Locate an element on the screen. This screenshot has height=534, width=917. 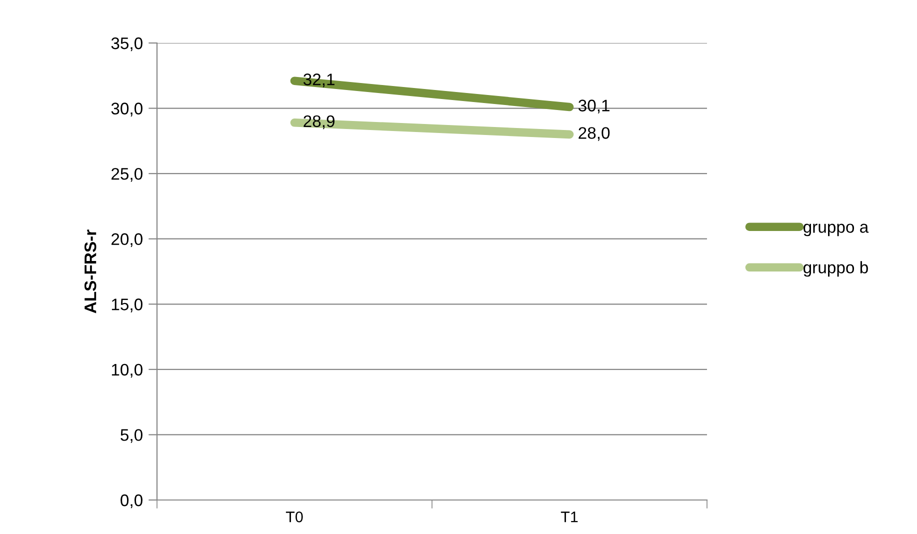
y-tick-label: 0,0 is located at coordinates (131, 501).